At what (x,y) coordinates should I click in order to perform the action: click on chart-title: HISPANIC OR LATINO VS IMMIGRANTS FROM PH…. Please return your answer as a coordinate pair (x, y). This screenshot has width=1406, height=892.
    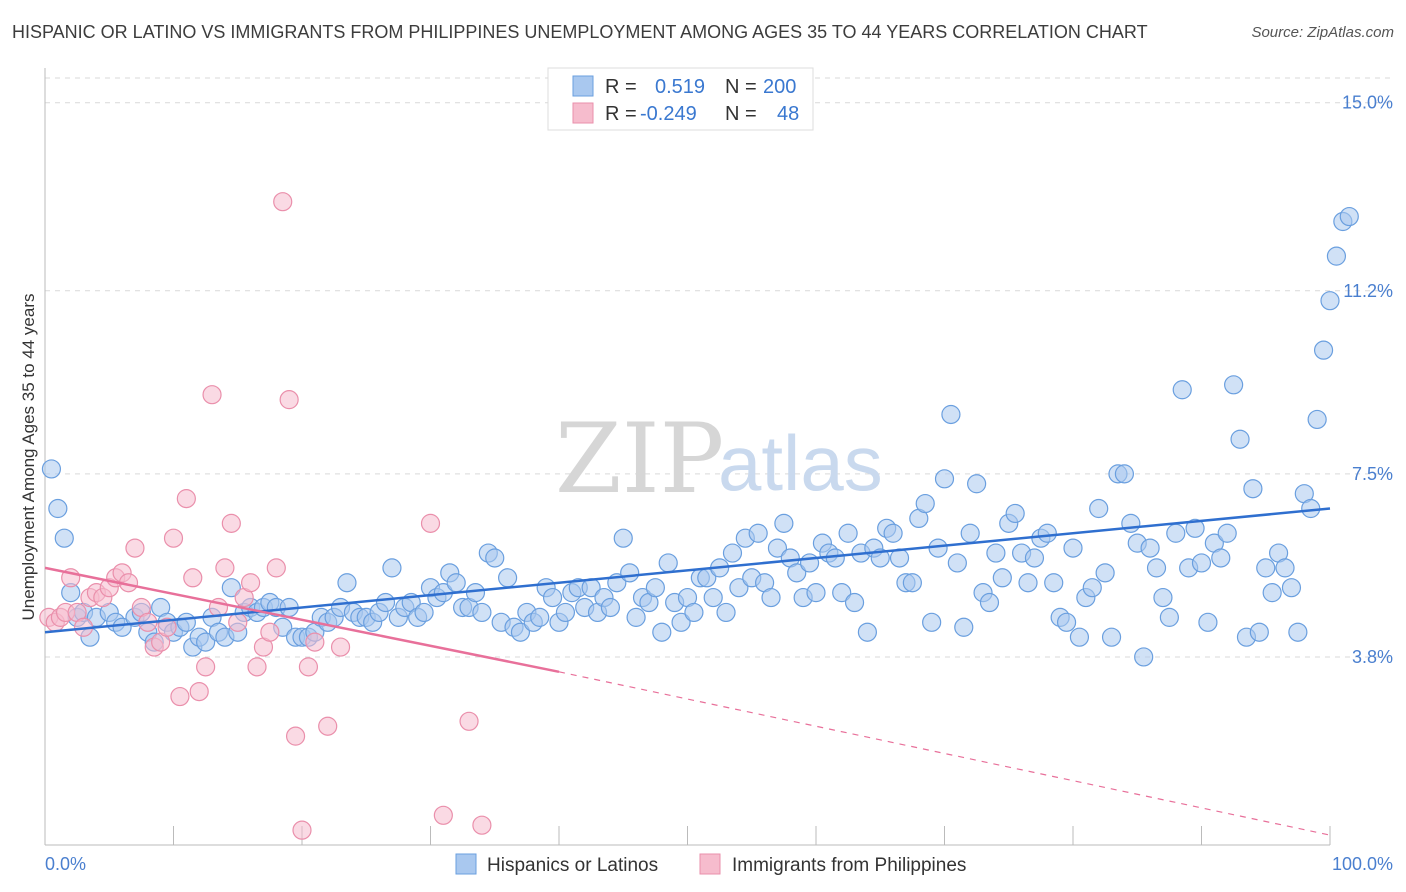
    Looking at the image, I should click on (580, 32).